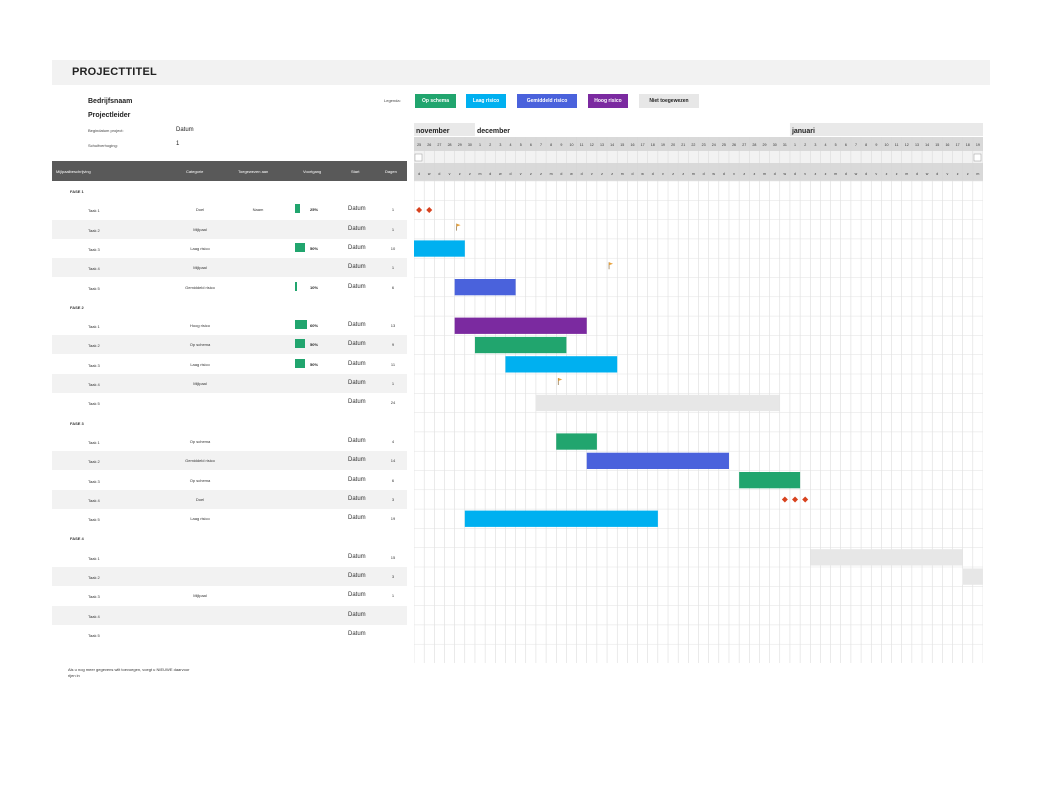  I want to click on task-days: 13, so click(393, 326).